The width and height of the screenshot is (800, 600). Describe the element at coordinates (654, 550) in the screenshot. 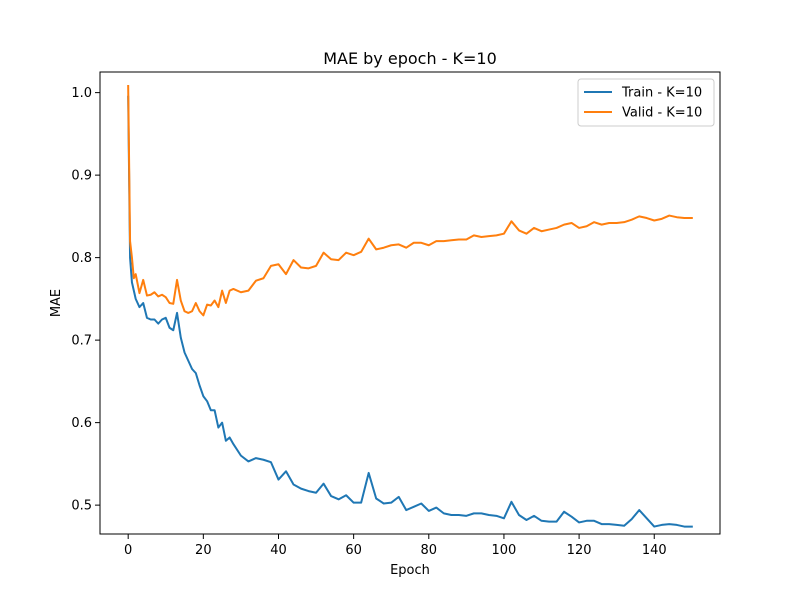

I see `x-tick-label: 140` at that location.